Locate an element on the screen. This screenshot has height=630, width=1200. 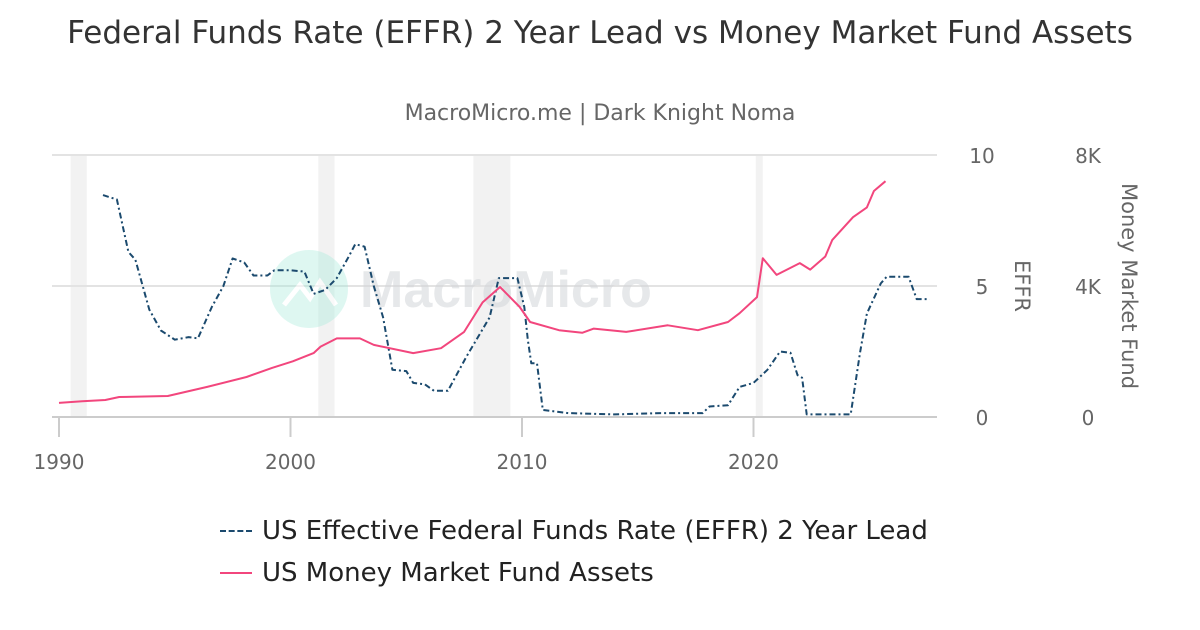
y-axis-title-mmf: Money Market Fund is located at coordinates (1129, 286).